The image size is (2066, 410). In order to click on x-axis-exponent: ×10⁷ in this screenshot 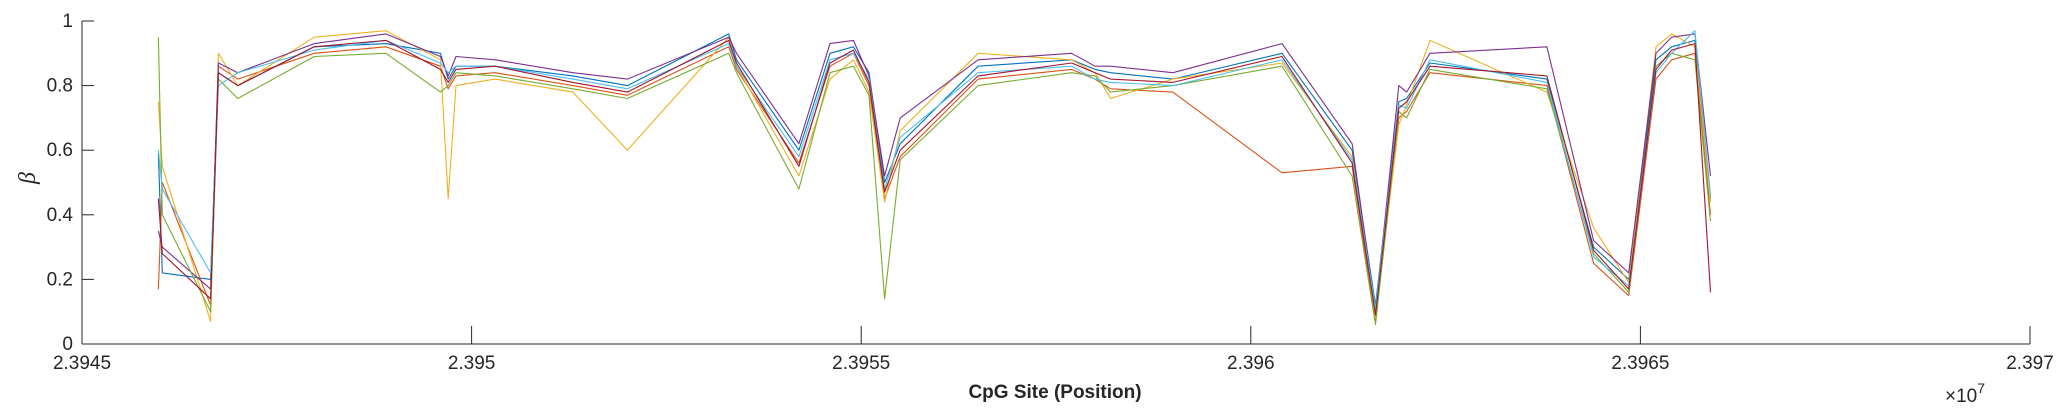, I will do `click(1965, 393)`.